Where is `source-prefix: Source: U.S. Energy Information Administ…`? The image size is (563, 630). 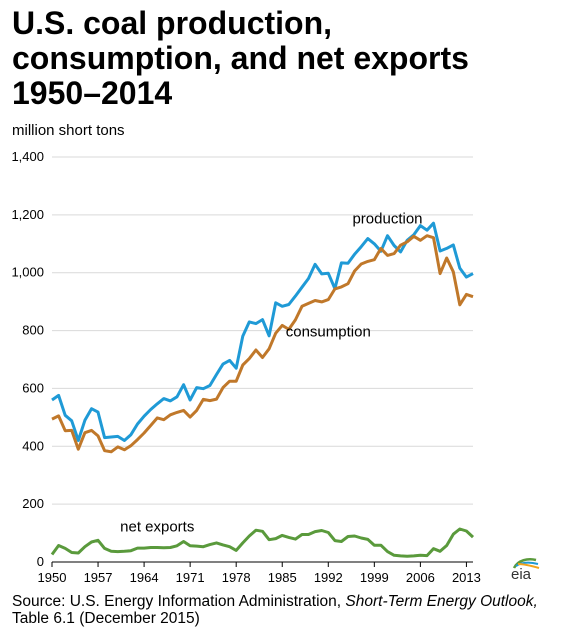 source-prefix: Source: U.S. Energy Information Administ… is located at coordinates (179, 601).